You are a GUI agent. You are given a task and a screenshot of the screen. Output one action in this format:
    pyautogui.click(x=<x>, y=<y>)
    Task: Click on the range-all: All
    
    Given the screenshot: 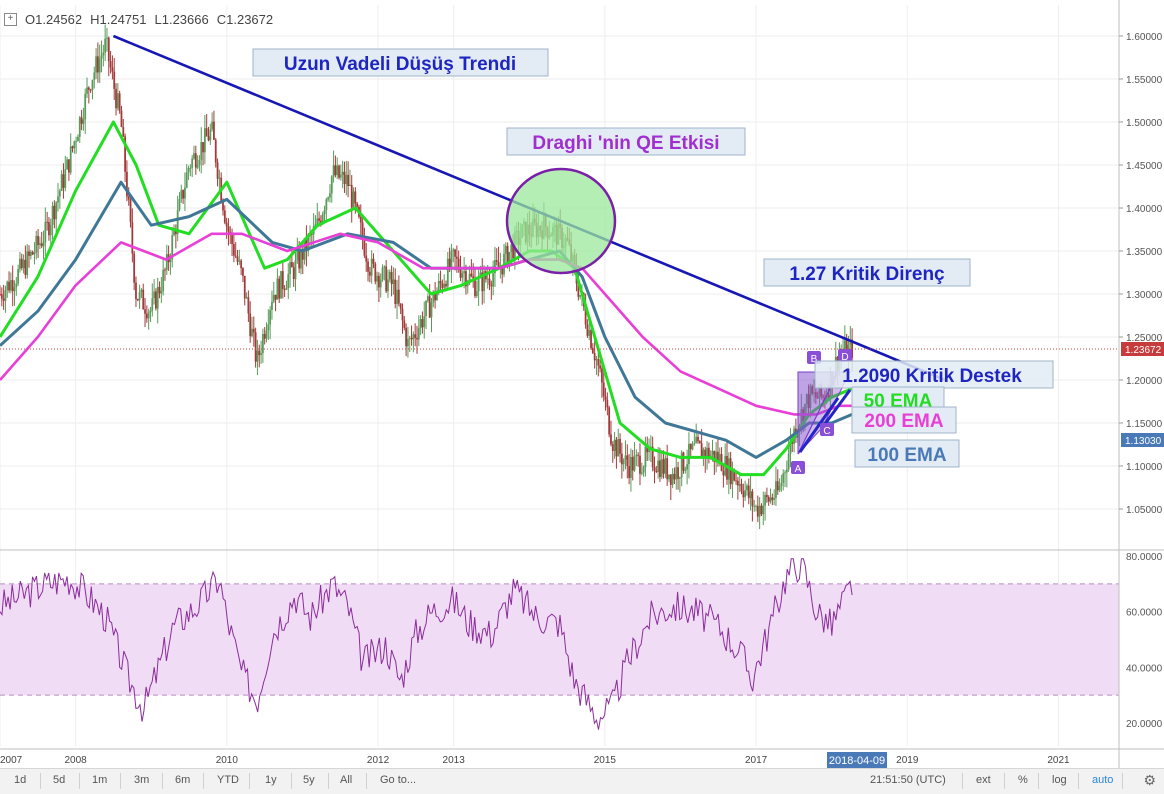 What is the action you would take?
    pyautogui.click(x=346, y=780)
    